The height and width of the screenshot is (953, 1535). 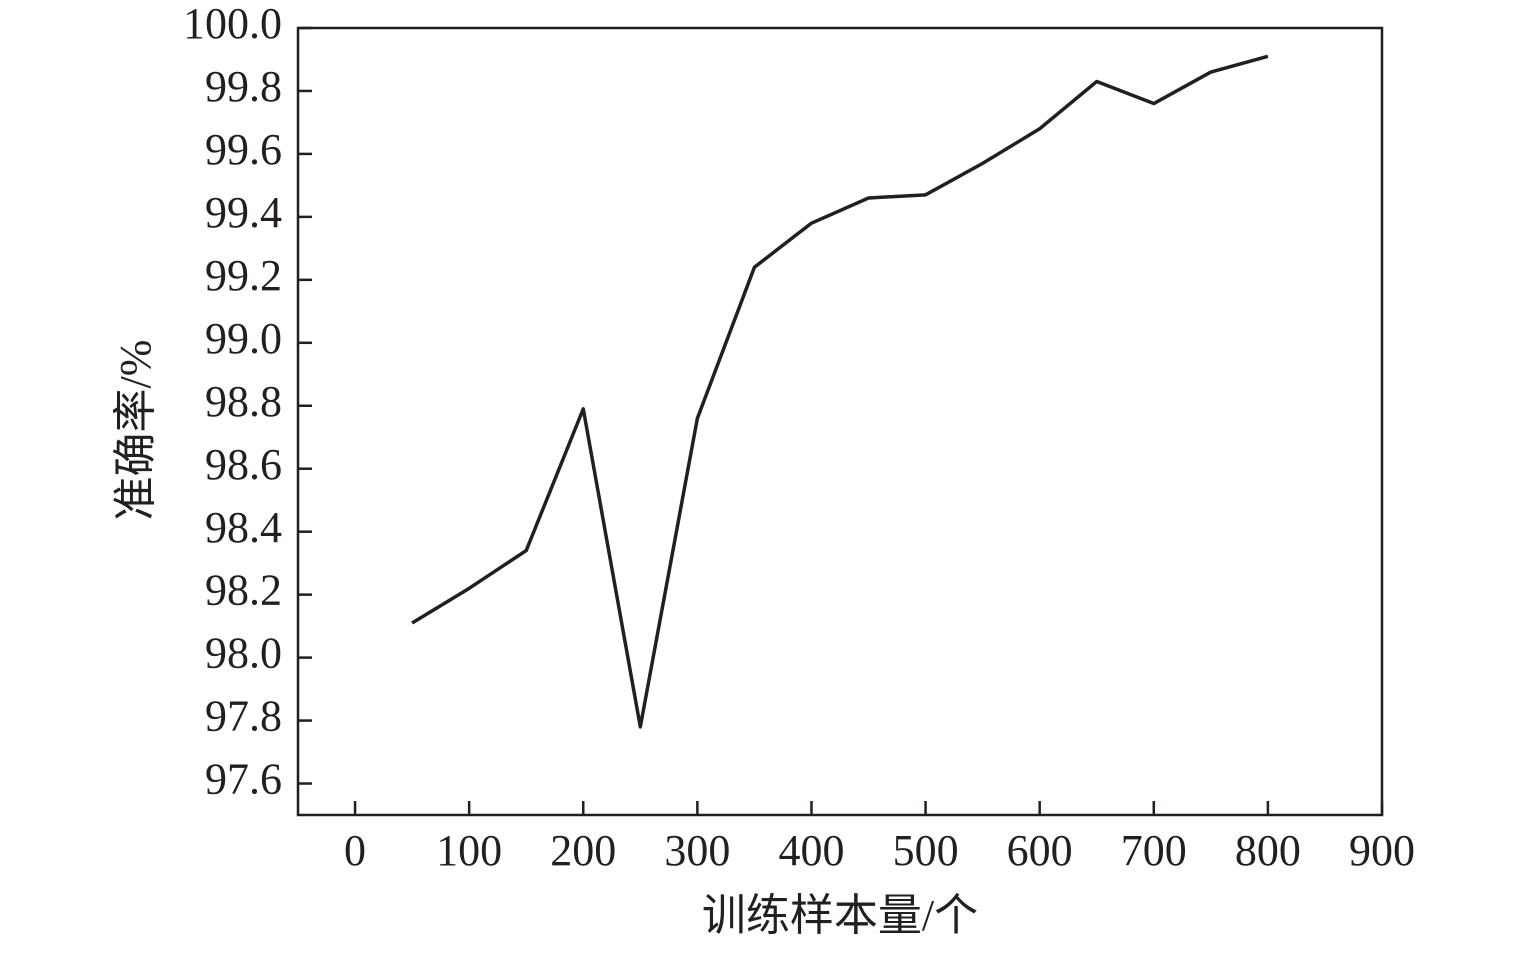 What do you see at coordinates (697, 850) in the screenshot?
I see `x-tick-label: 300` at bounding box center [697, 850].